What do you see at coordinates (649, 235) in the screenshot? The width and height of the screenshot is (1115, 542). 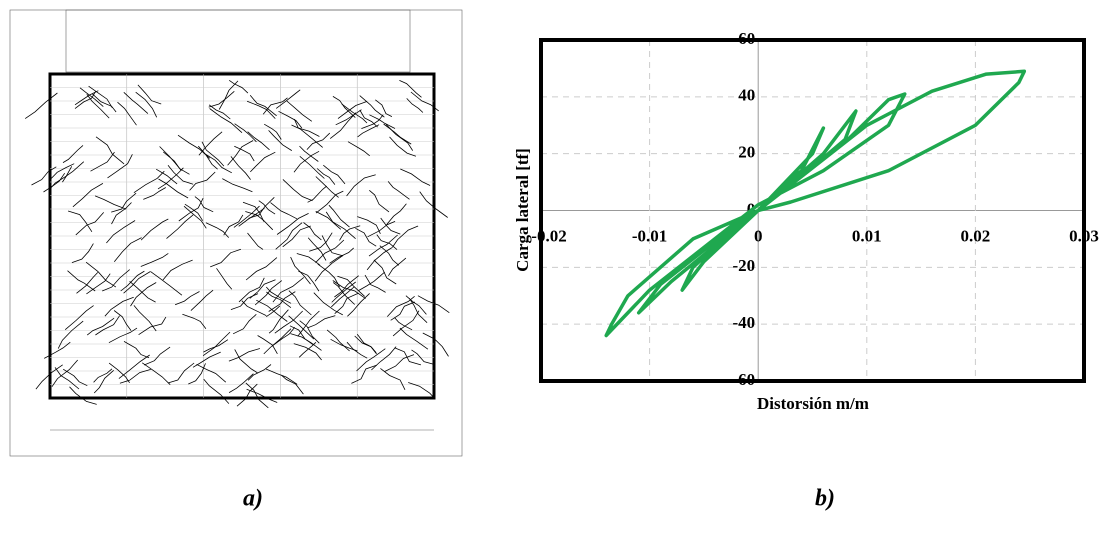 I see `x-tick-label: -0.01` at bounding box center [649, 235].